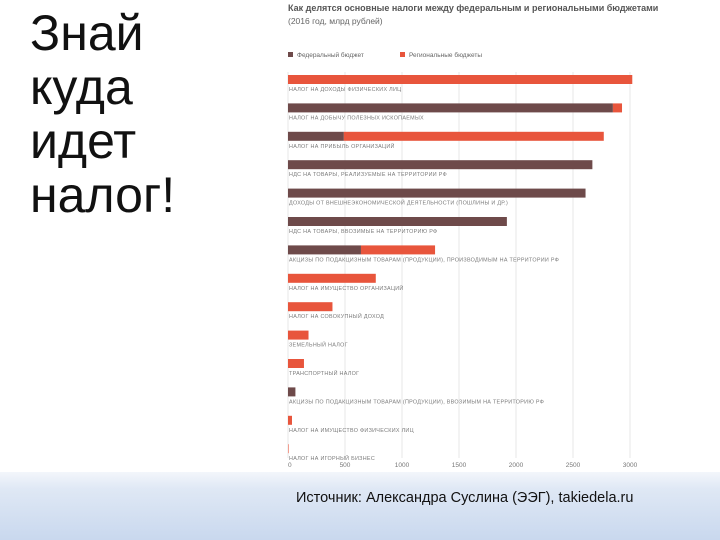  I want to click on category-label: НАЛОГ НА ИГОРНЫЙ БИЗНЕС, so click(332, 458).